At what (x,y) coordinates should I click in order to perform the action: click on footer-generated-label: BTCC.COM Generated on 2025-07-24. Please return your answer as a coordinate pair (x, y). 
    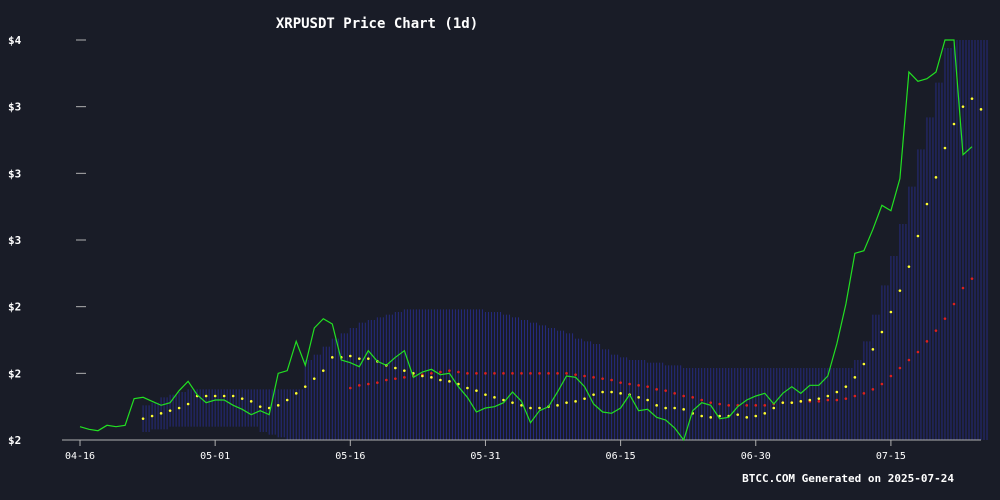
    Looking at the image, I should click on (848, 478).